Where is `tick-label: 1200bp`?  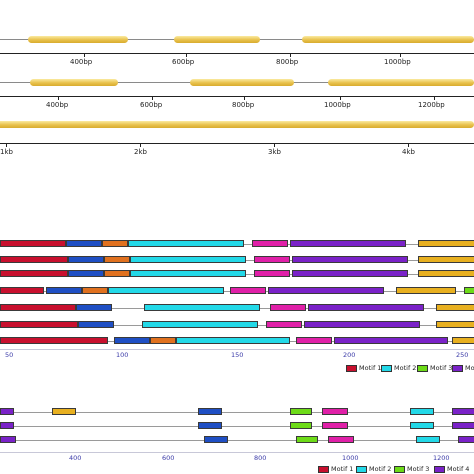 tick-label: 1200bp is located at coordinates (431, 105).